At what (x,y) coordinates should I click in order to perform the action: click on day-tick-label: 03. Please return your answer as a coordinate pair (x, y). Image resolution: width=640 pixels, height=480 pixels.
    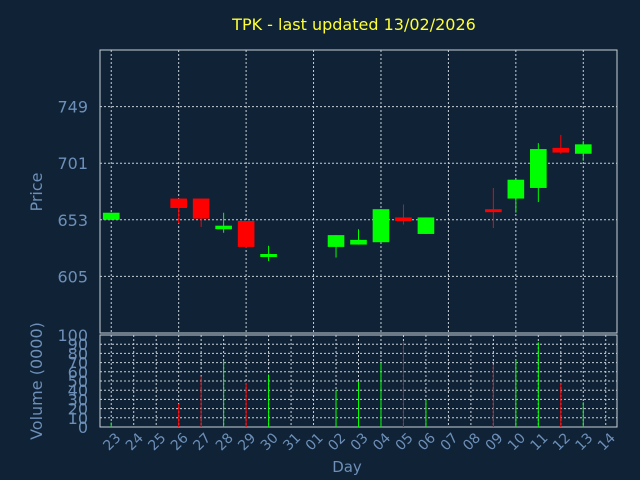
    Looking at the image, I should click on (360, 442).